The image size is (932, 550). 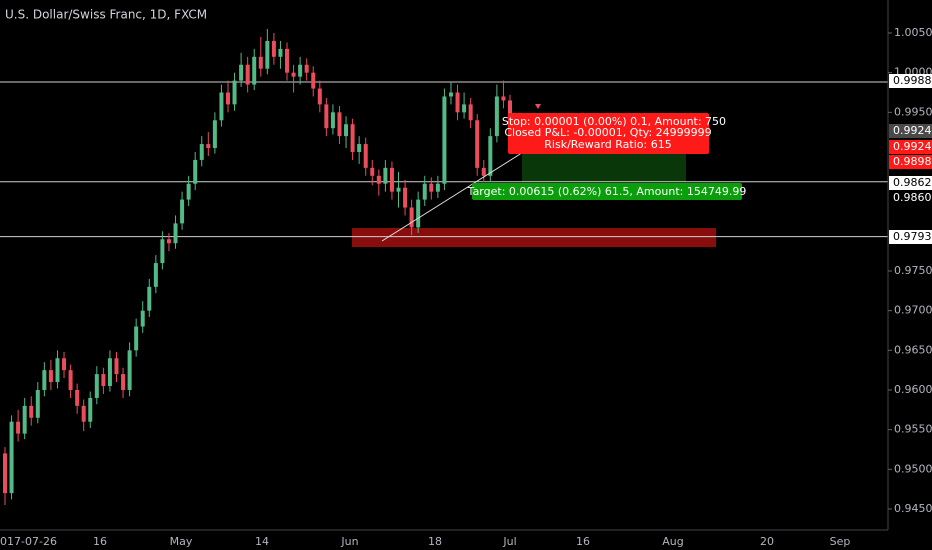 I want to click on x-tick-label: Sep, so click(x=840, y=541).